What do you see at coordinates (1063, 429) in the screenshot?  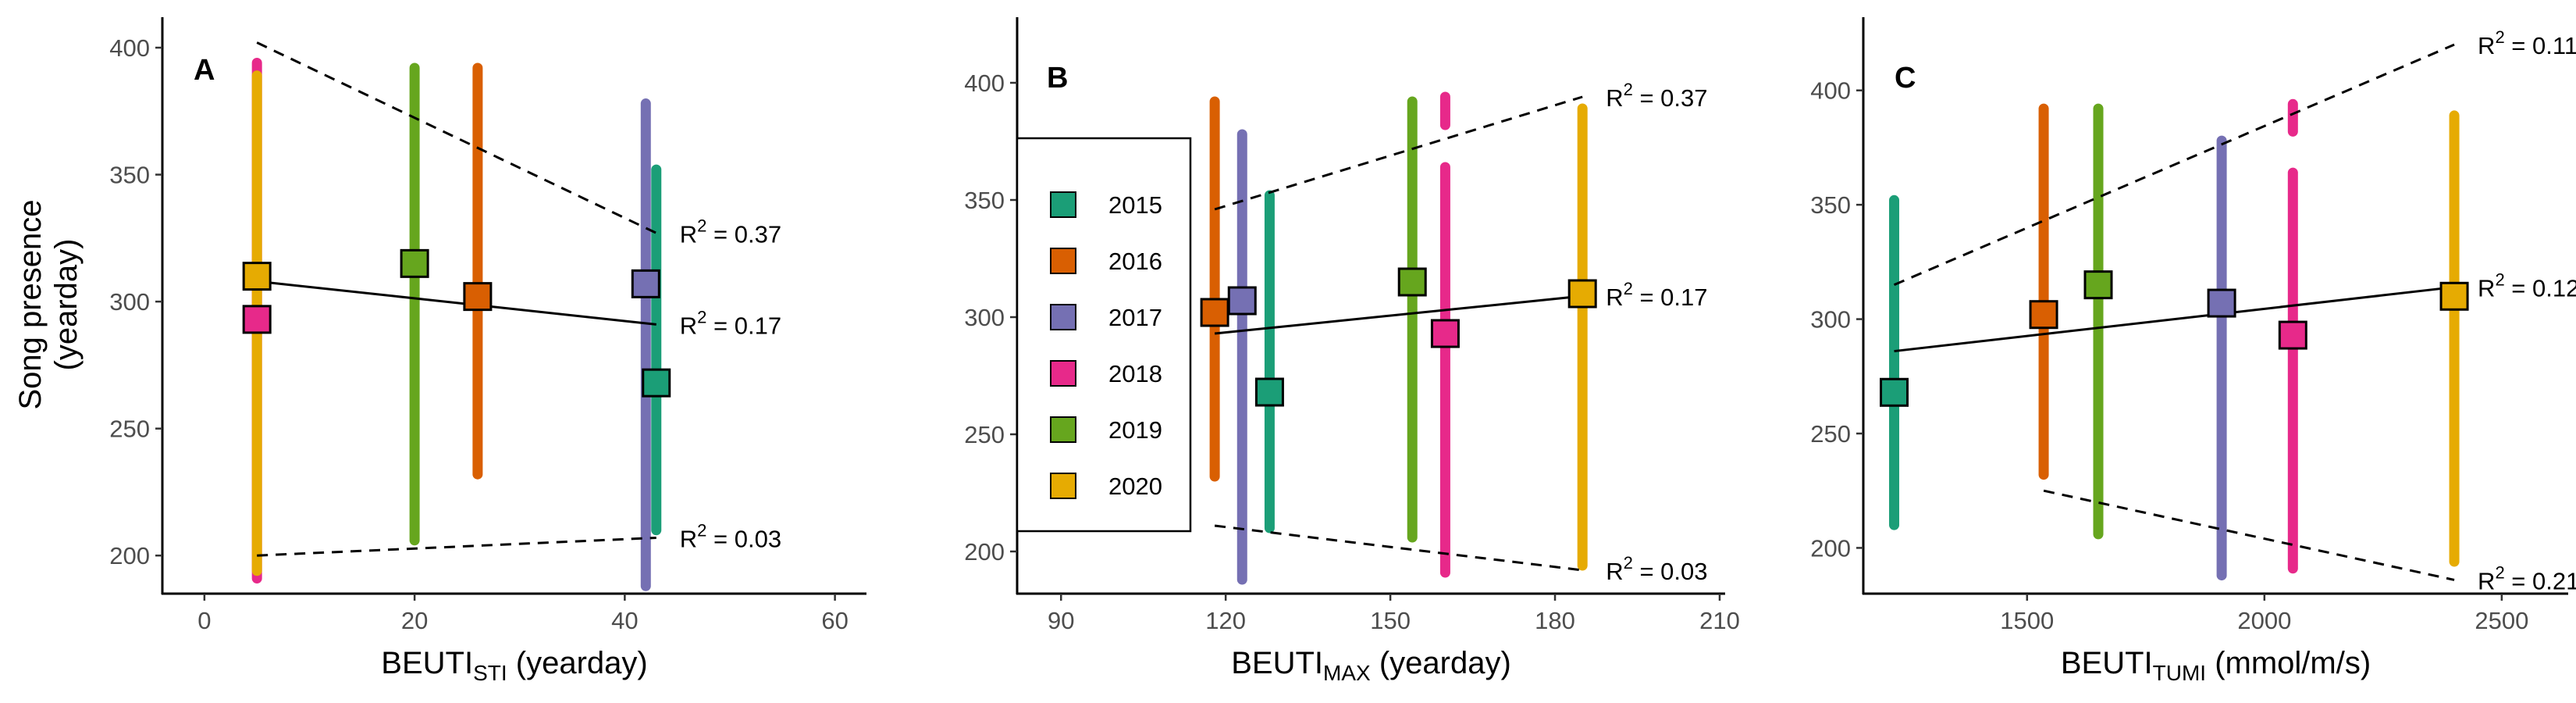 I see `legend-swatch-2019` at bounding box center [1063, 429].